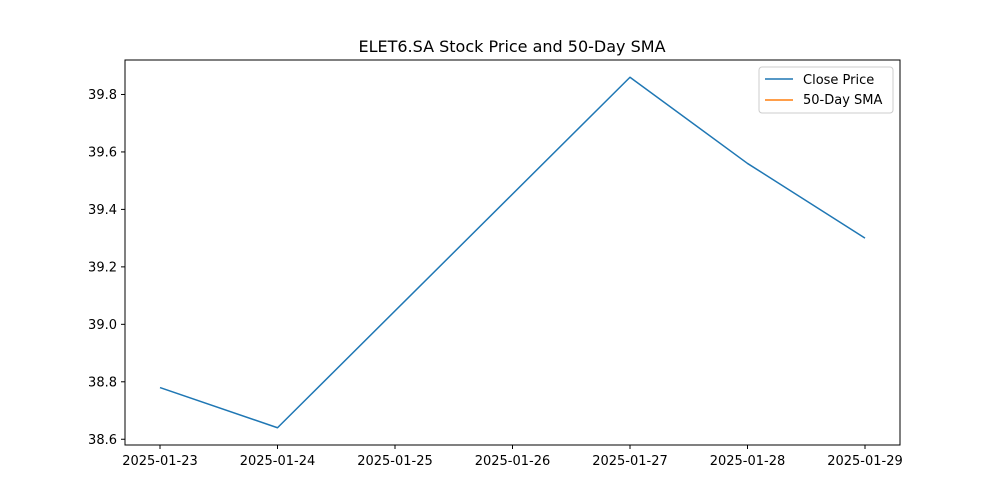  Describe the element at coordinates (511, 46) in the screenshot. I see `chart-title: ELET6.SA Stock Price and 50-Day SMA` at that location.